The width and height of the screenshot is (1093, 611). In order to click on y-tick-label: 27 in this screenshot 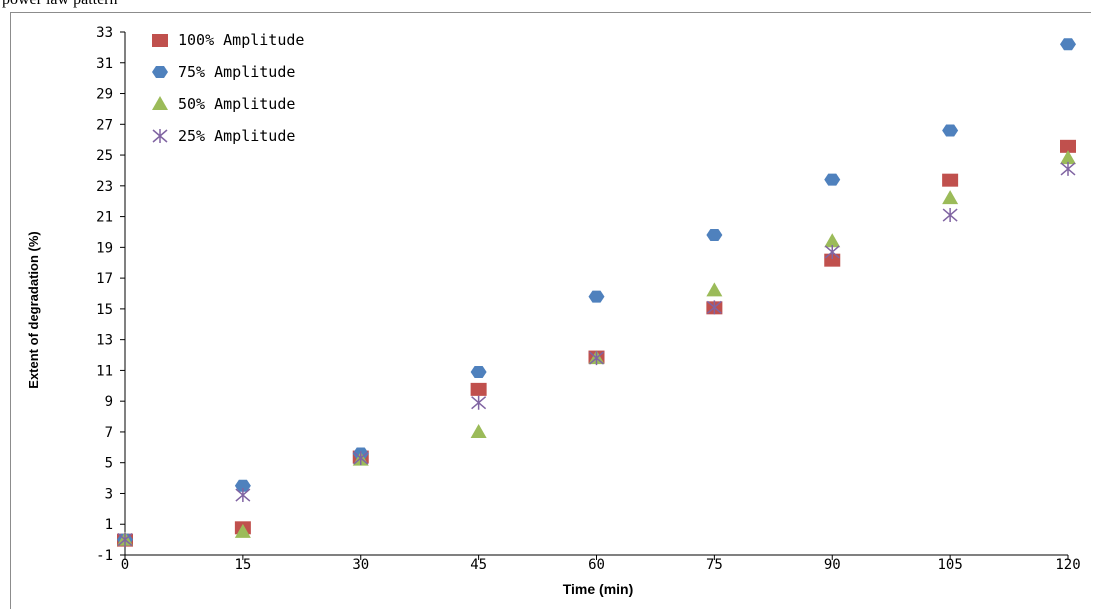, I will do `click(104, 125)`.